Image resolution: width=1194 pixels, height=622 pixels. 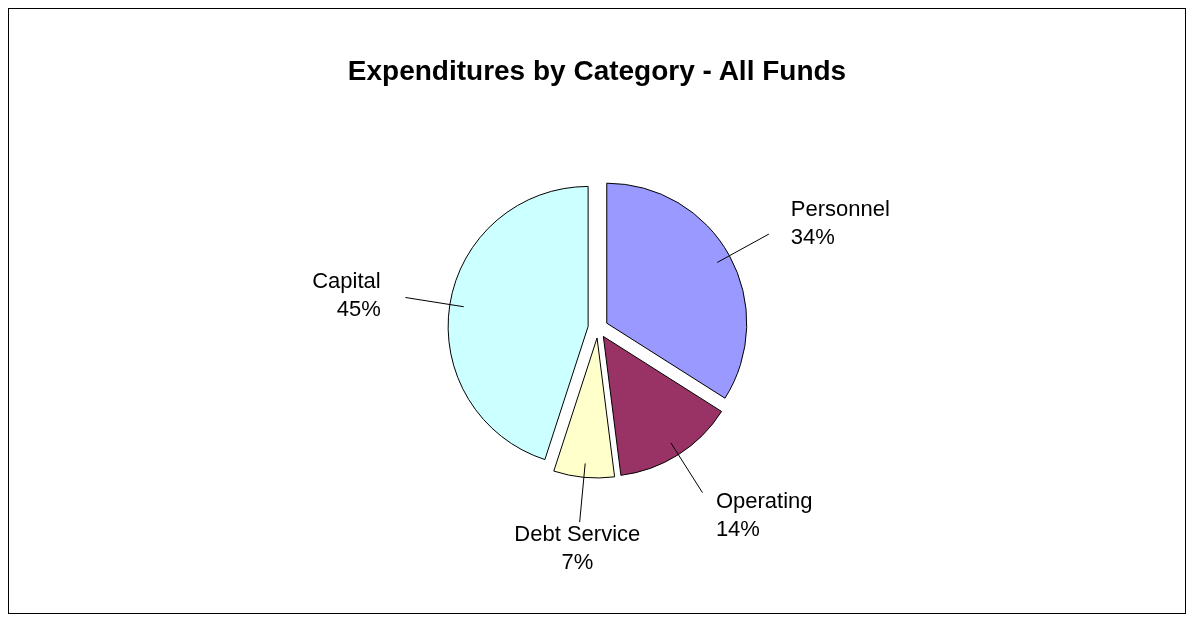 I want to click on data-label: 45%, so click(x=358, y=308).